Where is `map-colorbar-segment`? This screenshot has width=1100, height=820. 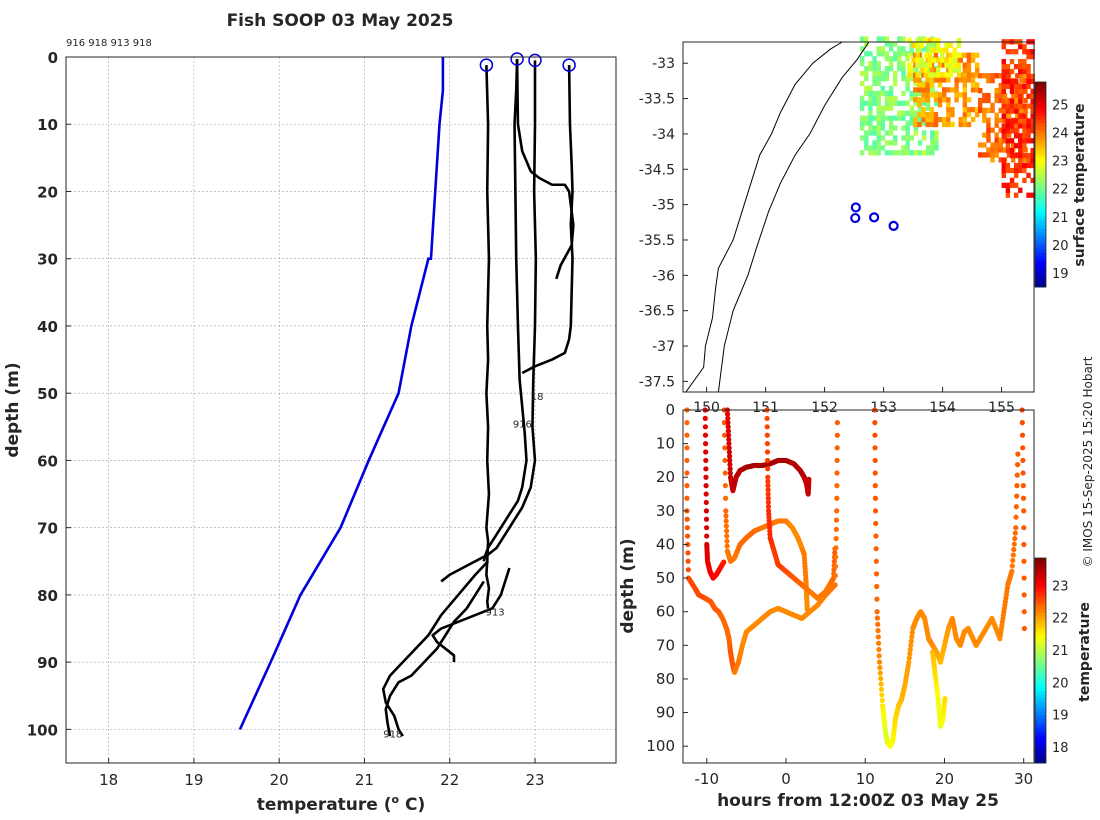 map-colorbar-segment is located at coordinates (1040, 271).